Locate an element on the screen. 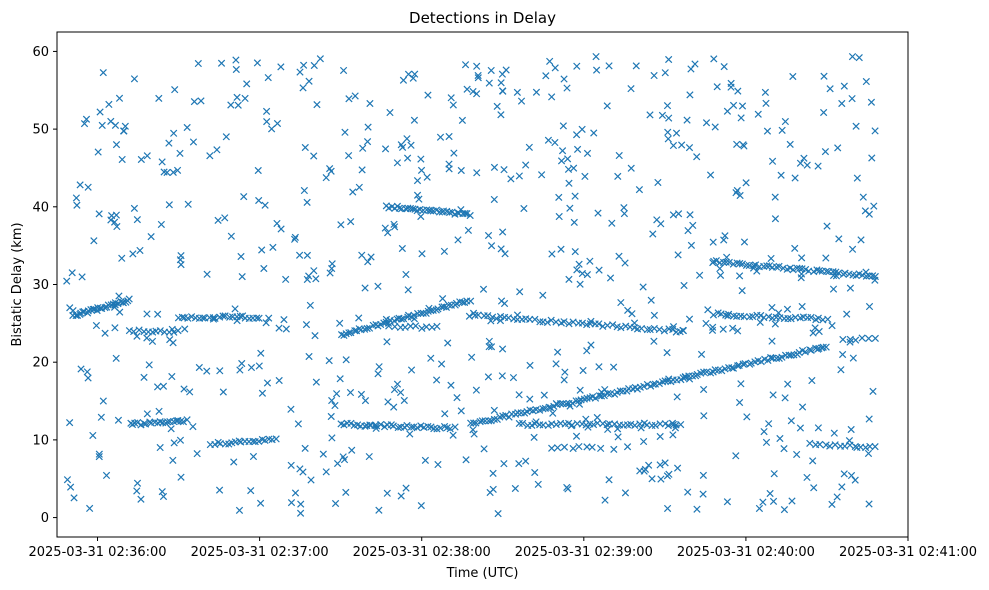  y-tick-label: 0 is located at coordinates (45, 518).